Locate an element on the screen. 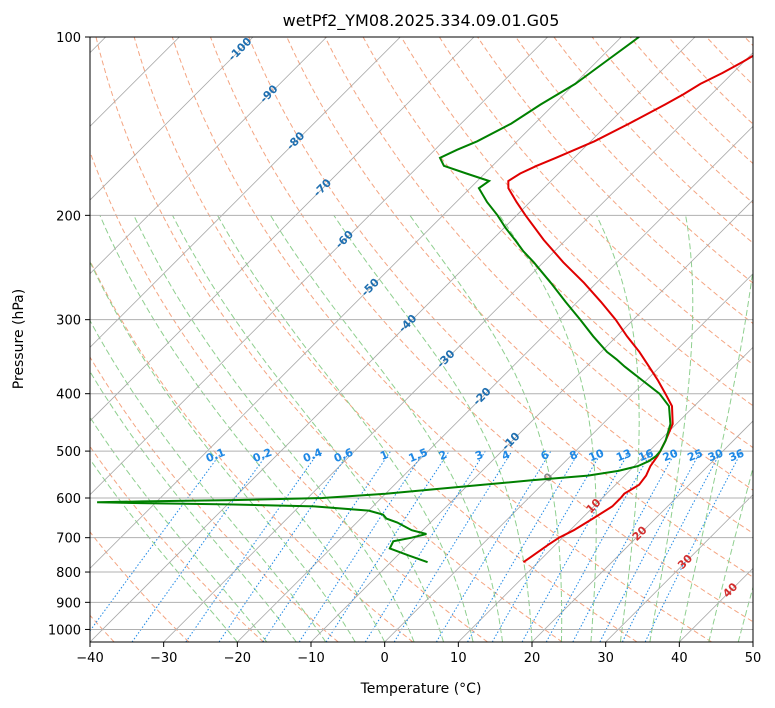 The width and height of the screenshot is (775, 708). chart-title: wetPf2_YM08.2025.334.09.01.G05 is located at coordinates (421, 21).